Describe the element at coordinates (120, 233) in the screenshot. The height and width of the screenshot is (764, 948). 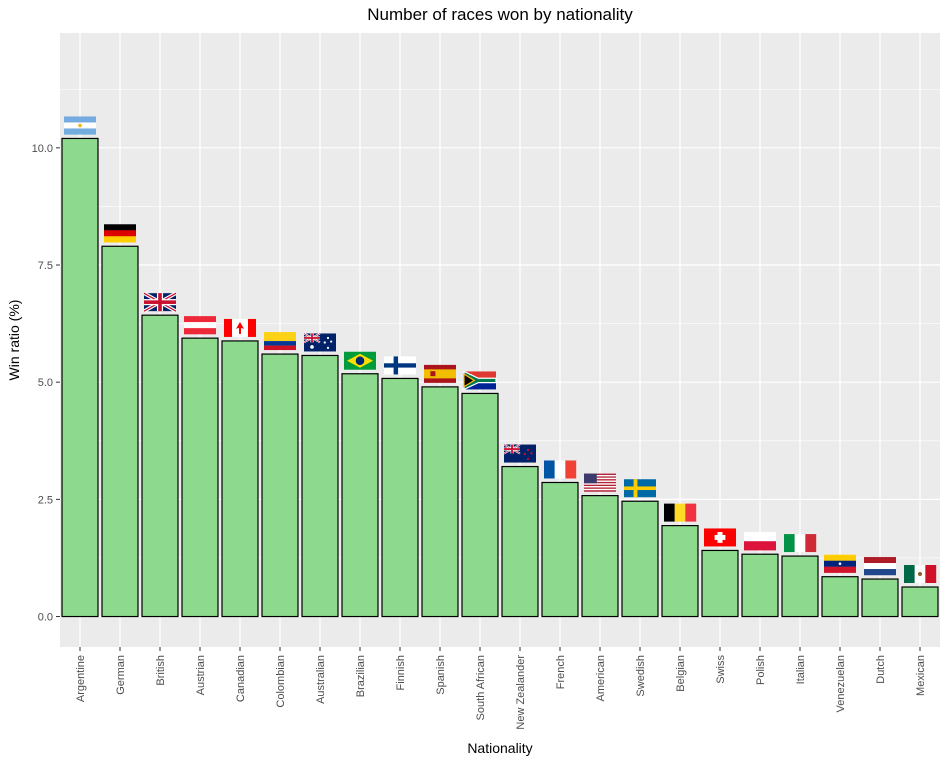
I see `germany-flag-icon` at that location.